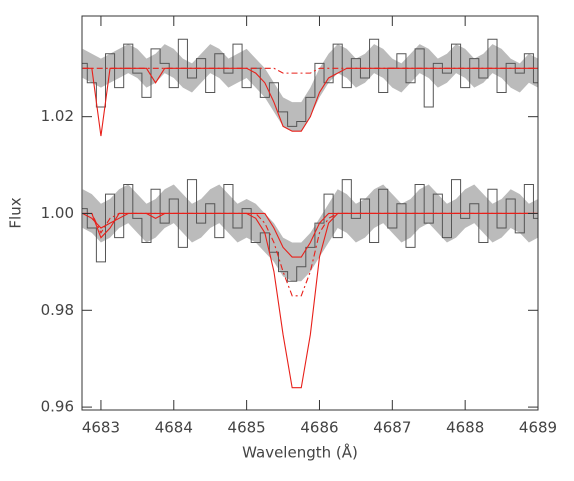 The height and width of the screenshot is (481, 574). What do you see at coordinates (16, 212) in the screenshot?
I see `y-axis-label: Flux` at bounding box center [16, 212].